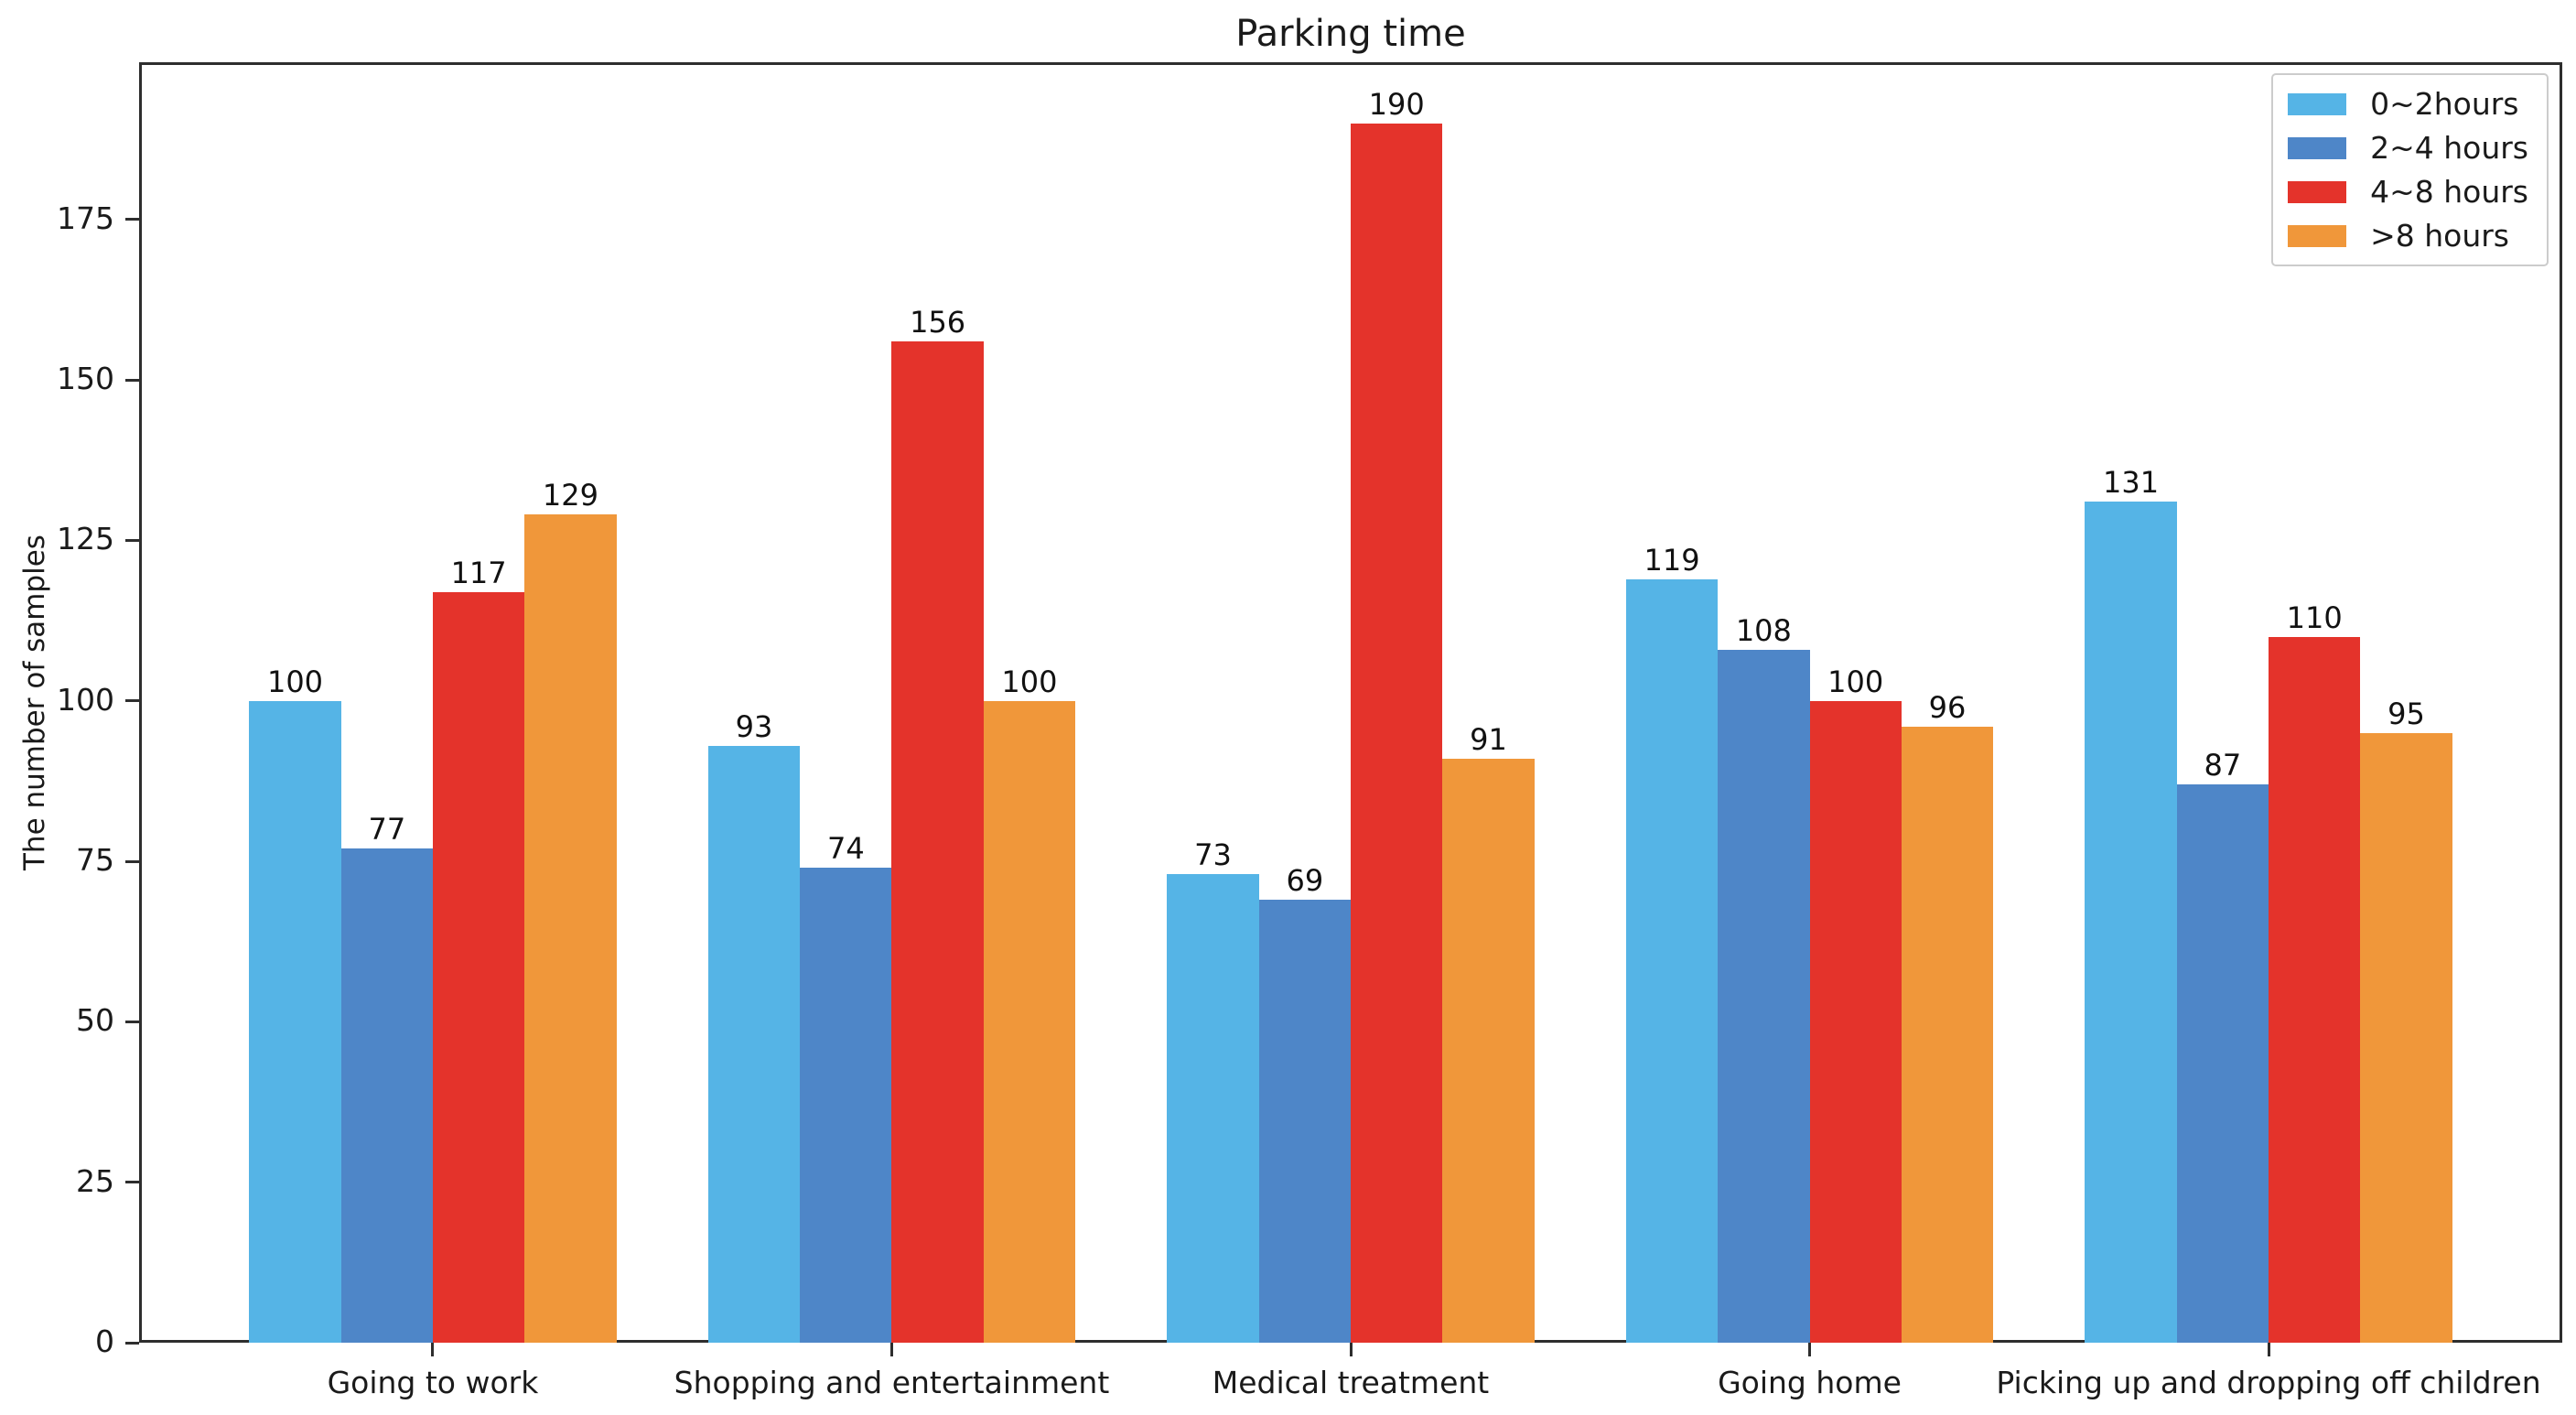  I want to click on bar-value-label: 96, so click(1947, 707).